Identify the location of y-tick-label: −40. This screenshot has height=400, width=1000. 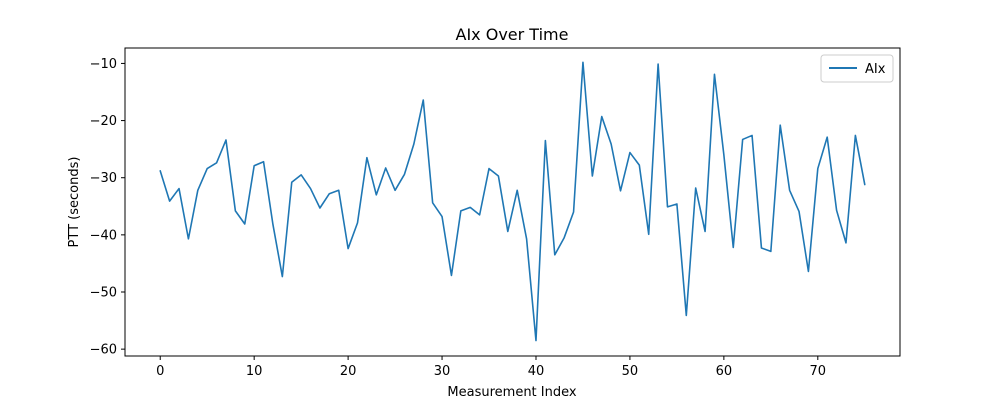
(103, 235).